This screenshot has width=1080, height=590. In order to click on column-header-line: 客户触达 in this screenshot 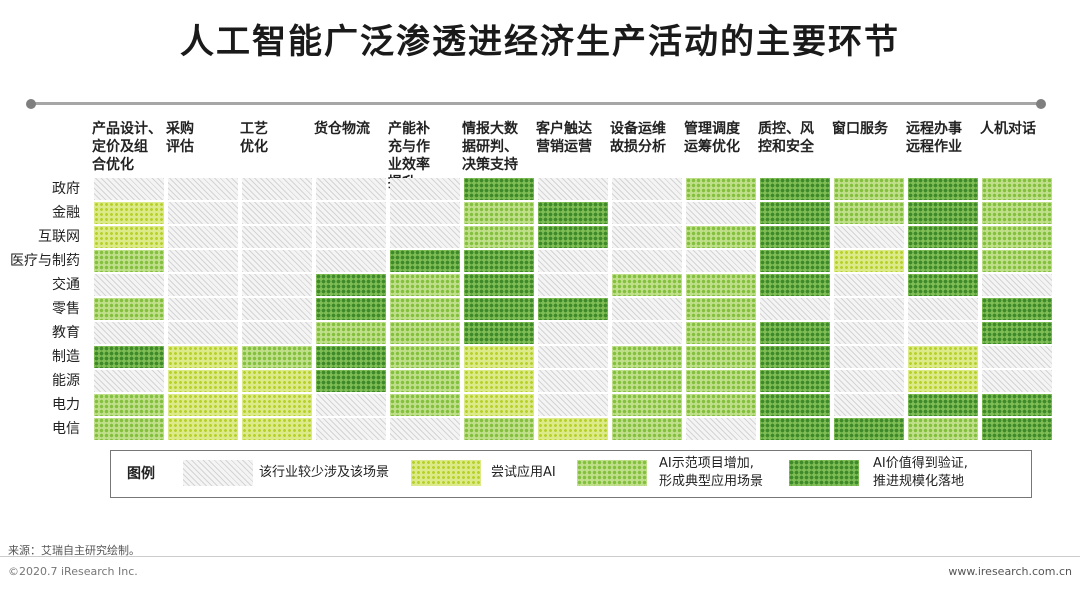, I will do `click(564, 129)`.